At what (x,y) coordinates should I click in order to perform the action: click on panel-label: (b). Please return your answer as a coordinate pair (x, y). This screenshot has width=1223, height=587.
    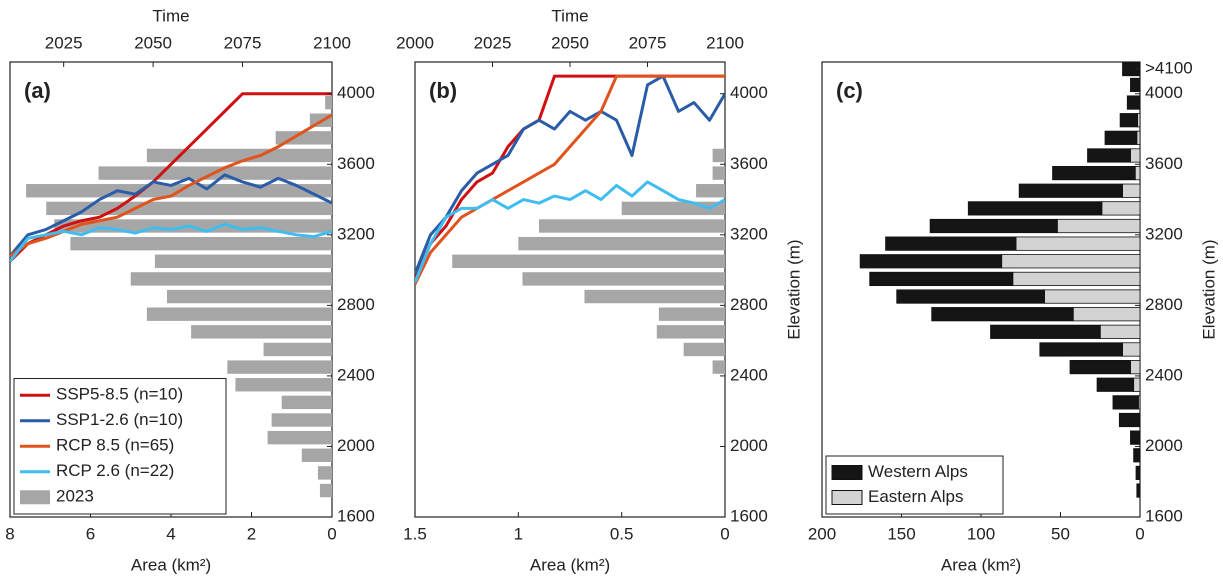
    Looking at the image, I should click on (443, 90).